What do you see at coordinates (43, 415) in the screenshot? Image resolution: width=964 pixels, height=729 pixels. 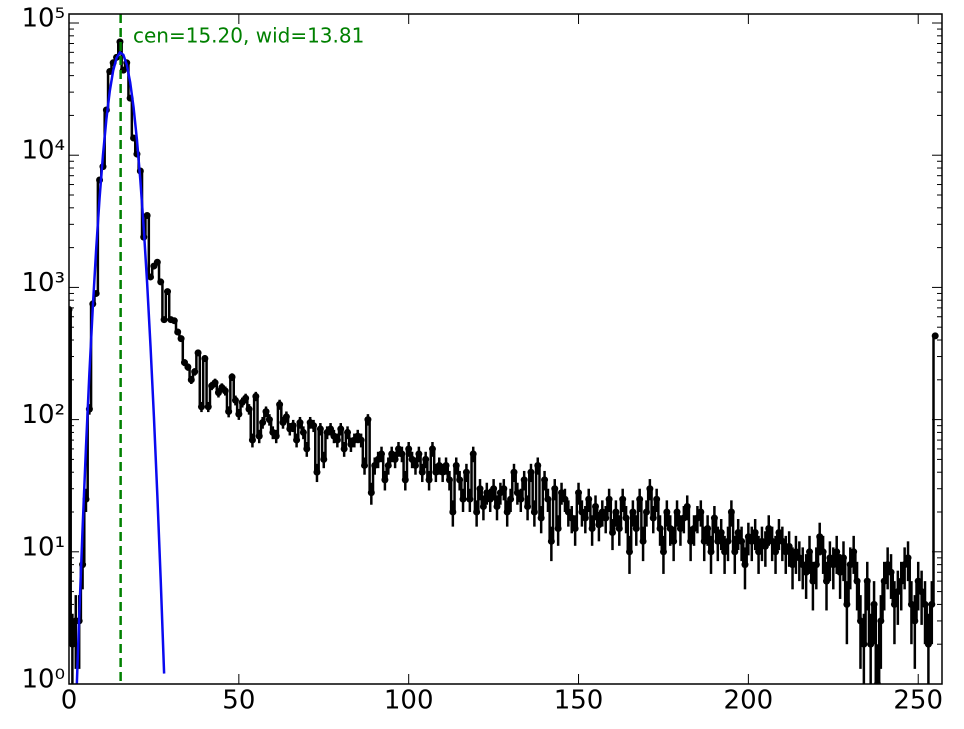 I see `y-tick-label: 10²` at bounding box center [43, 415].